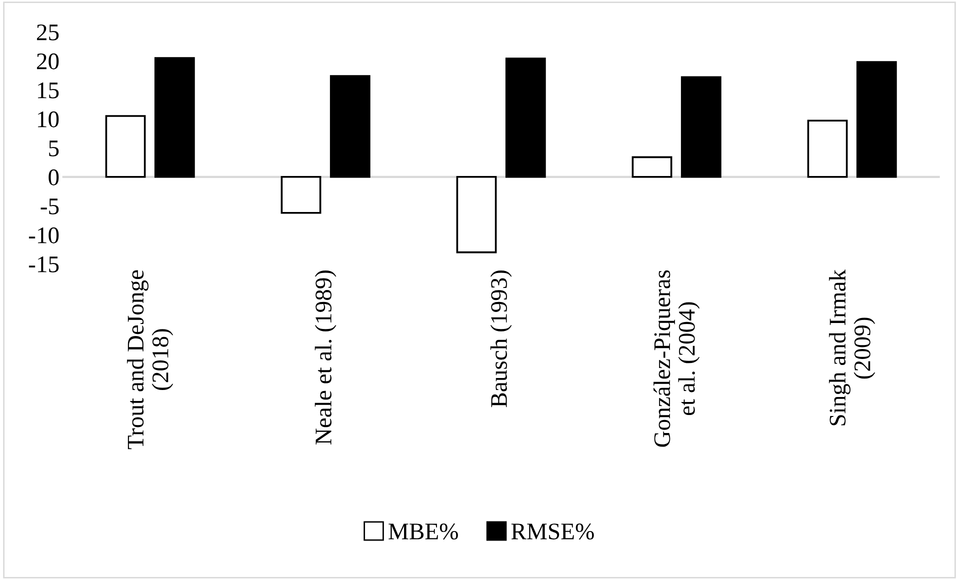 The image size is (959, 580). What do you see at coordinates (48, 119) in the screenshot?
I see `y-tick-label: 10` at bounding box center [48, 119].